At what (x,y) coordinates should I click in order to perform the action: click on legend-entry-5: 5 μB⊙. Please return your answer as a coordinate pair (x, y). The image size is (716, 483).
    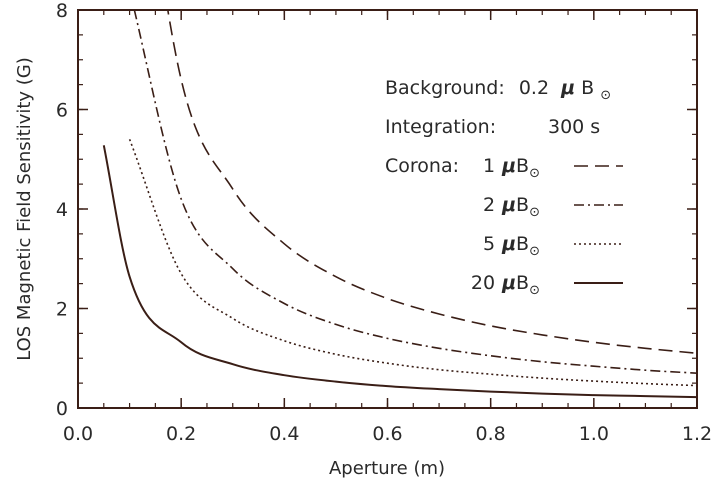
    Looking at the image, I should click on (511, 246).